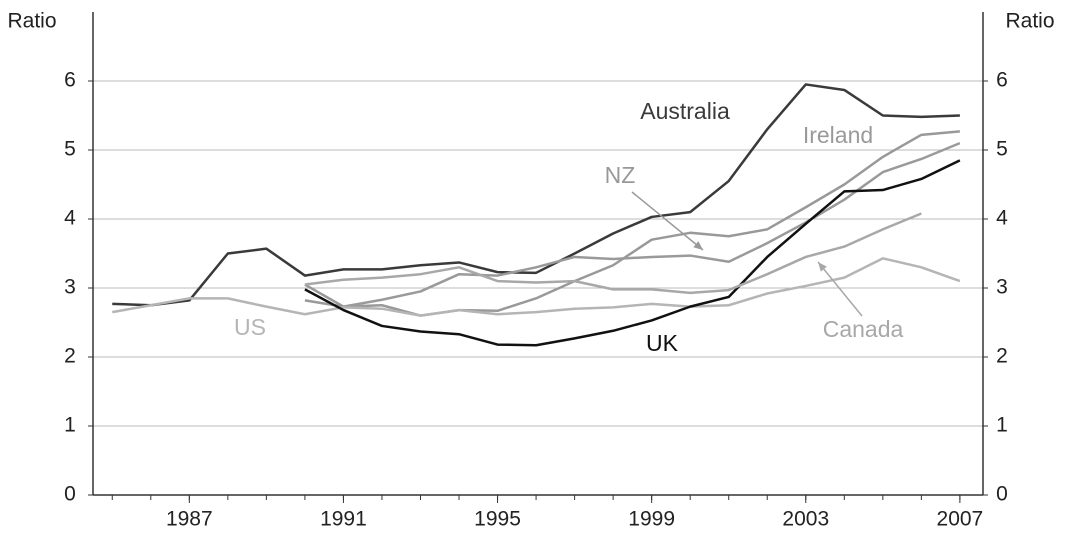  I want to click on series-label: Australia, so click(685, 111).